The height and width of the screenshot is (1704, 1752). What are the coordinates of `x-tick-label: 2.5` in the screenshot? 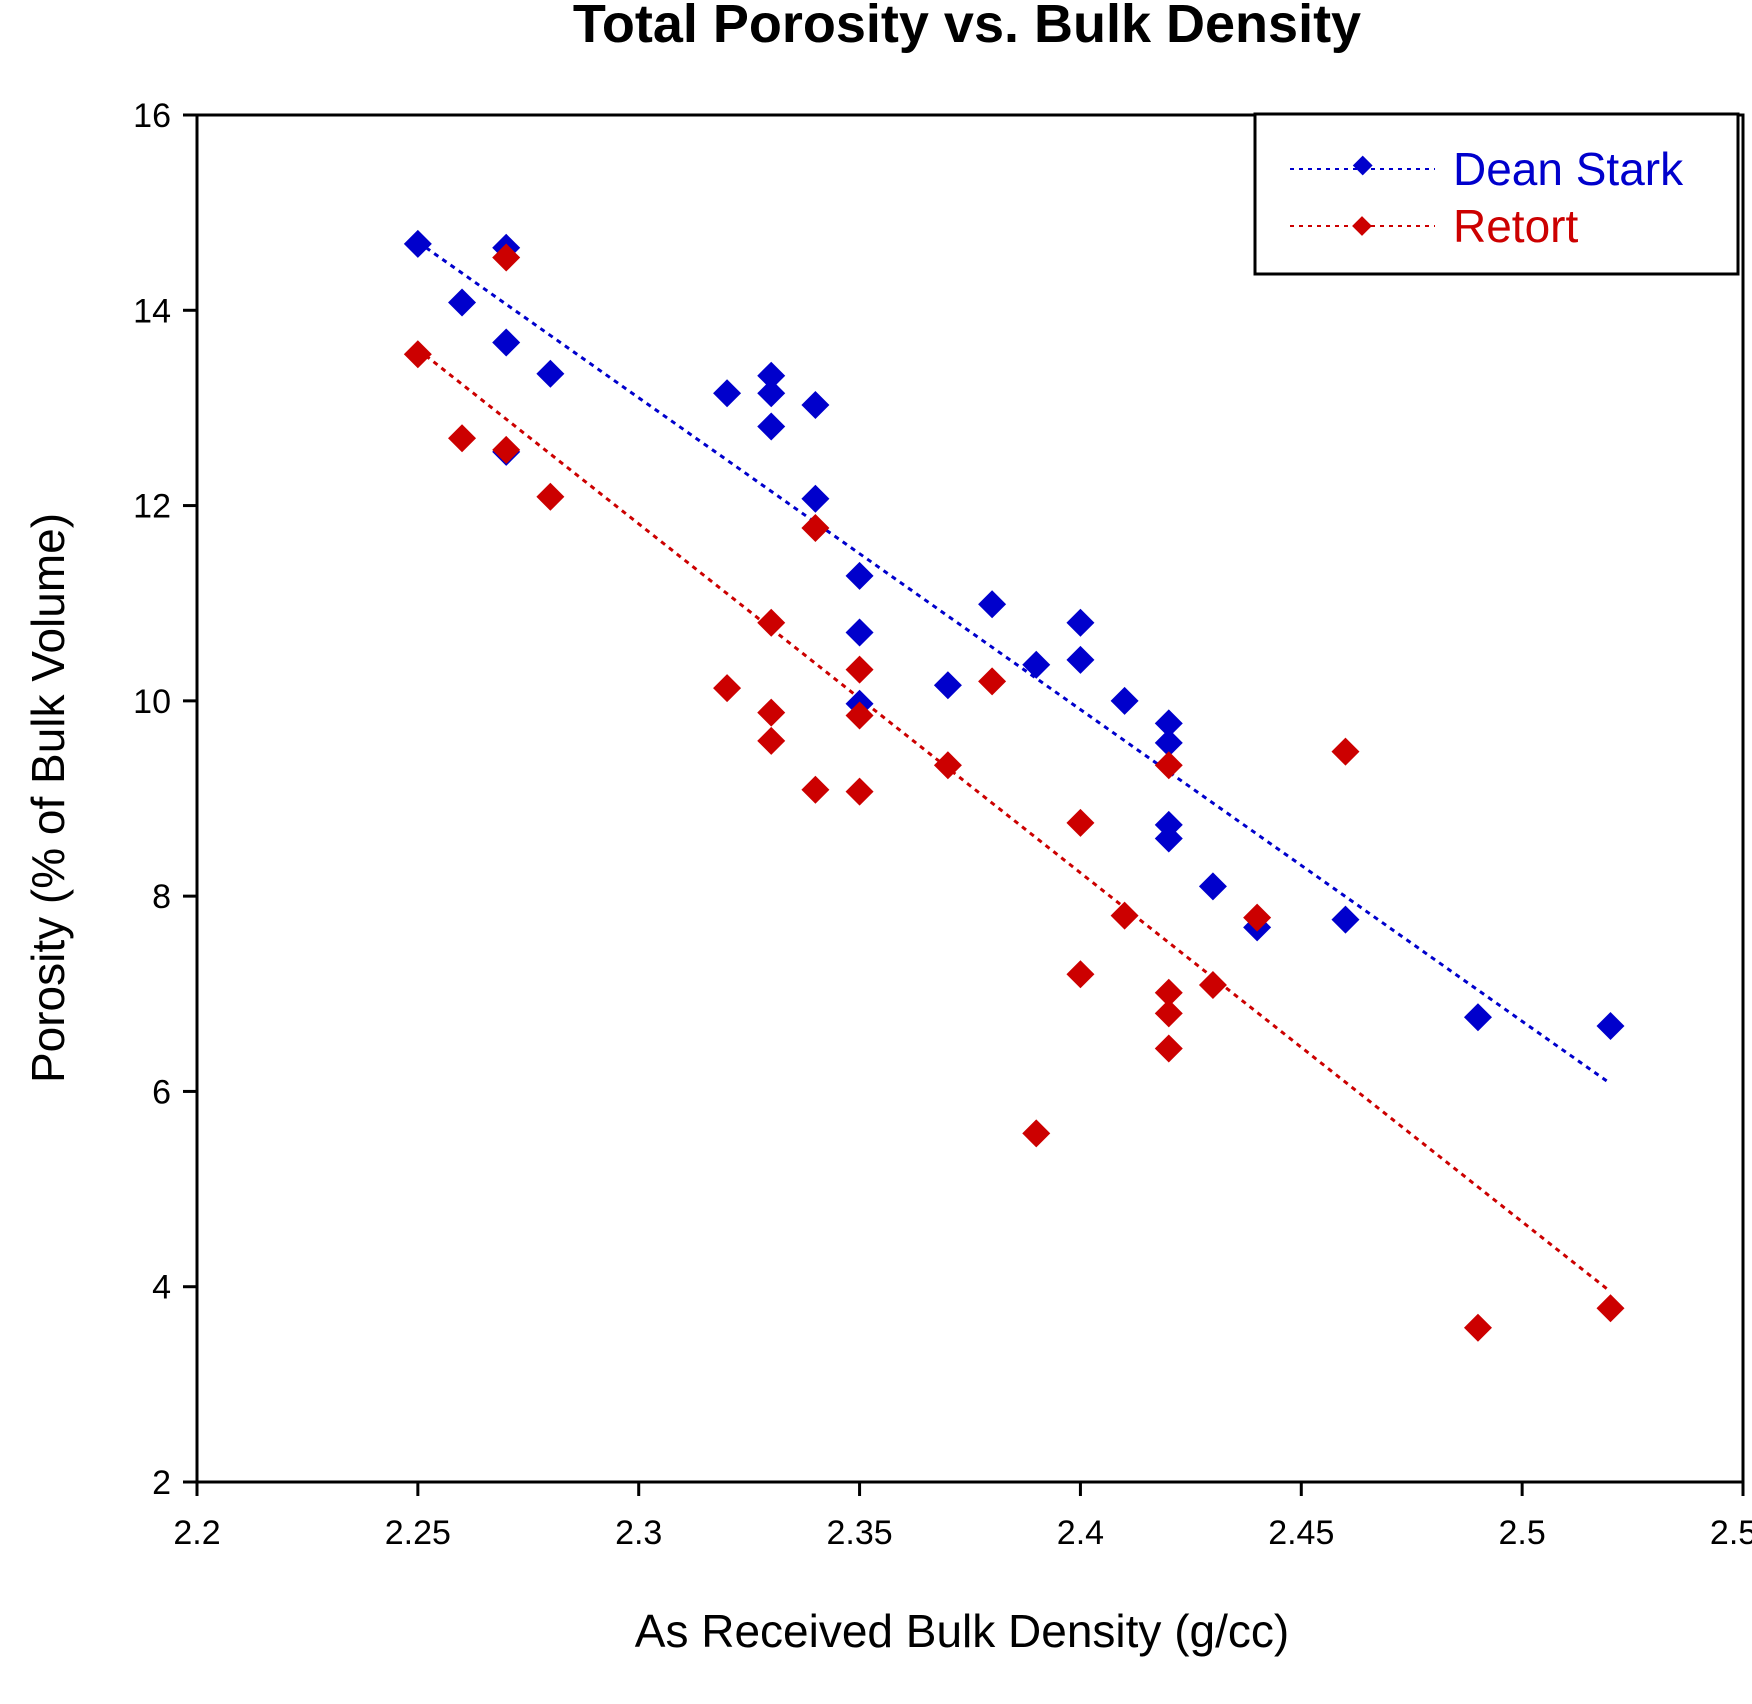 It's located at (1522, 1533).